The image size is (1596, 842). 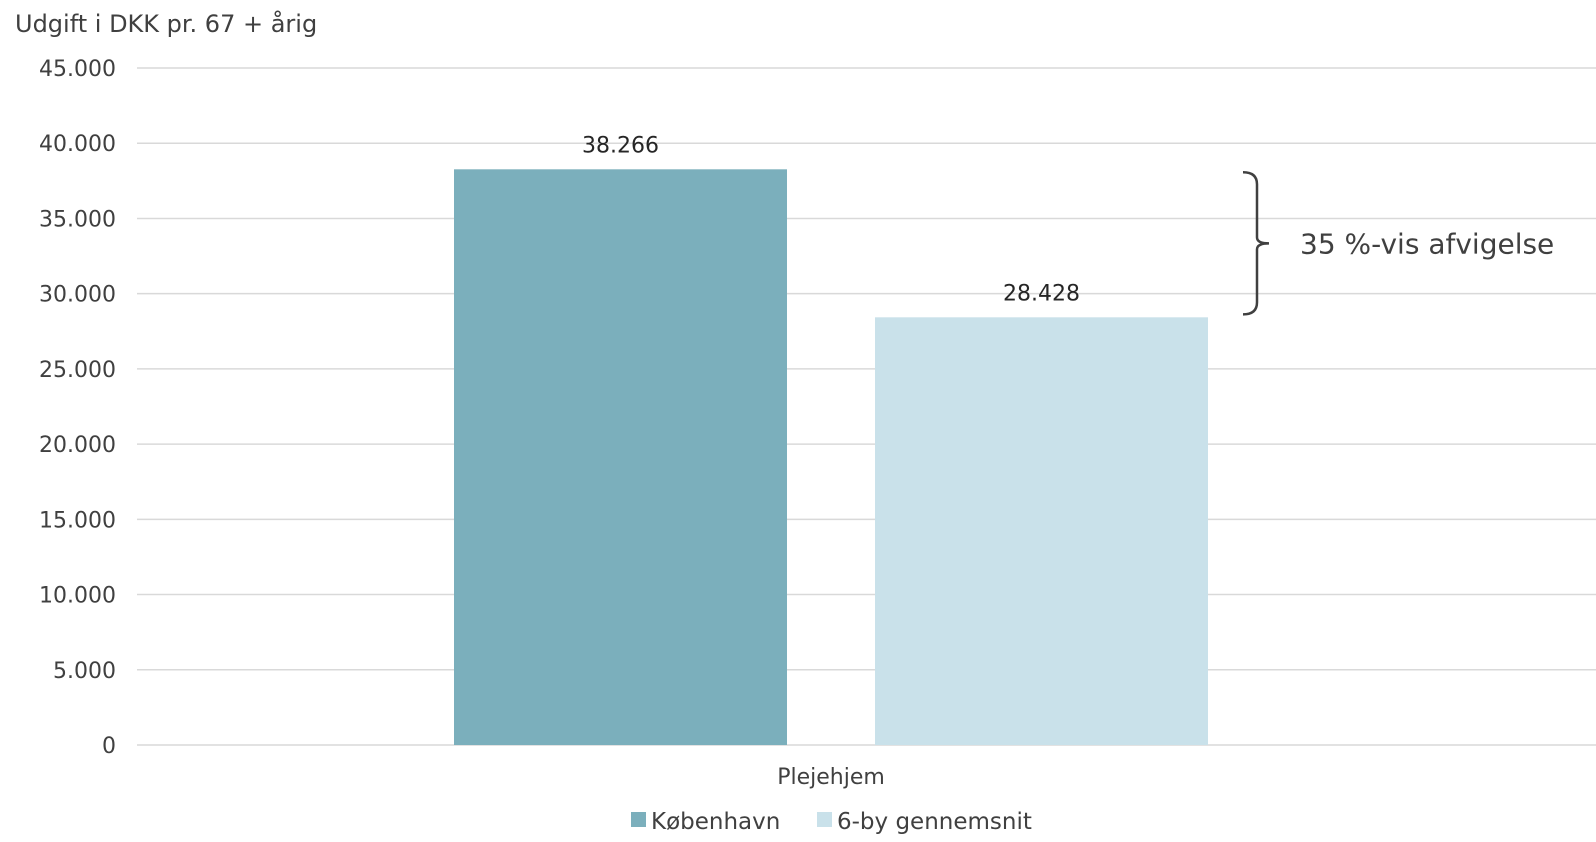 I want to click on y-axis-title: Udgift i DKK pr. 67 + årig, so click(x=166, y=23).